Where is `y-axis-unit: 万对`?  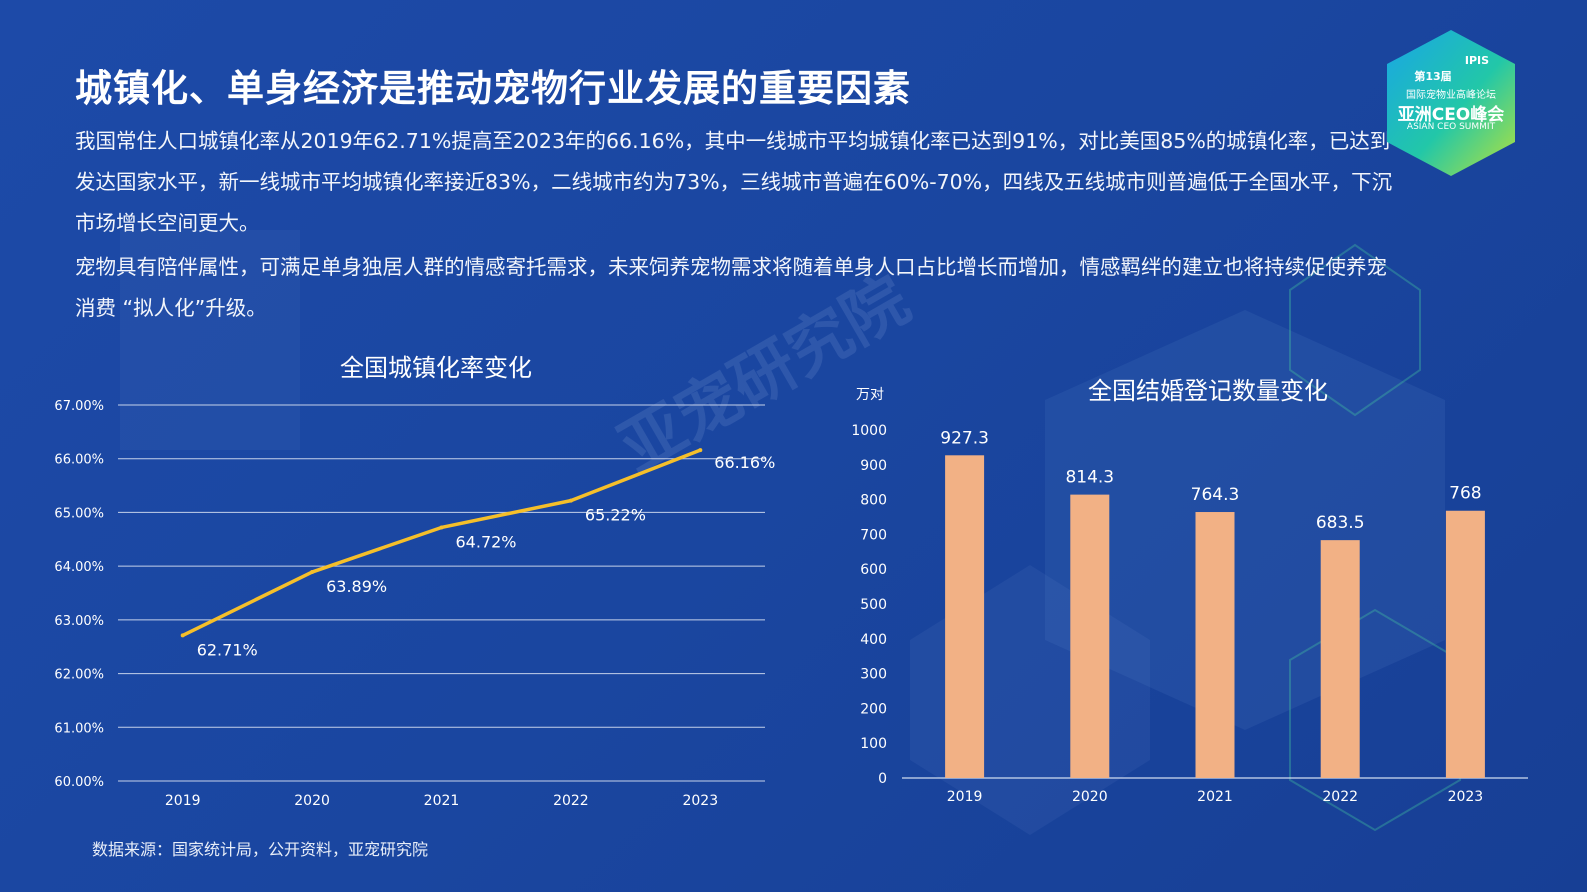
y-axis-unit: 万对 is located at coordinates (870, 395).